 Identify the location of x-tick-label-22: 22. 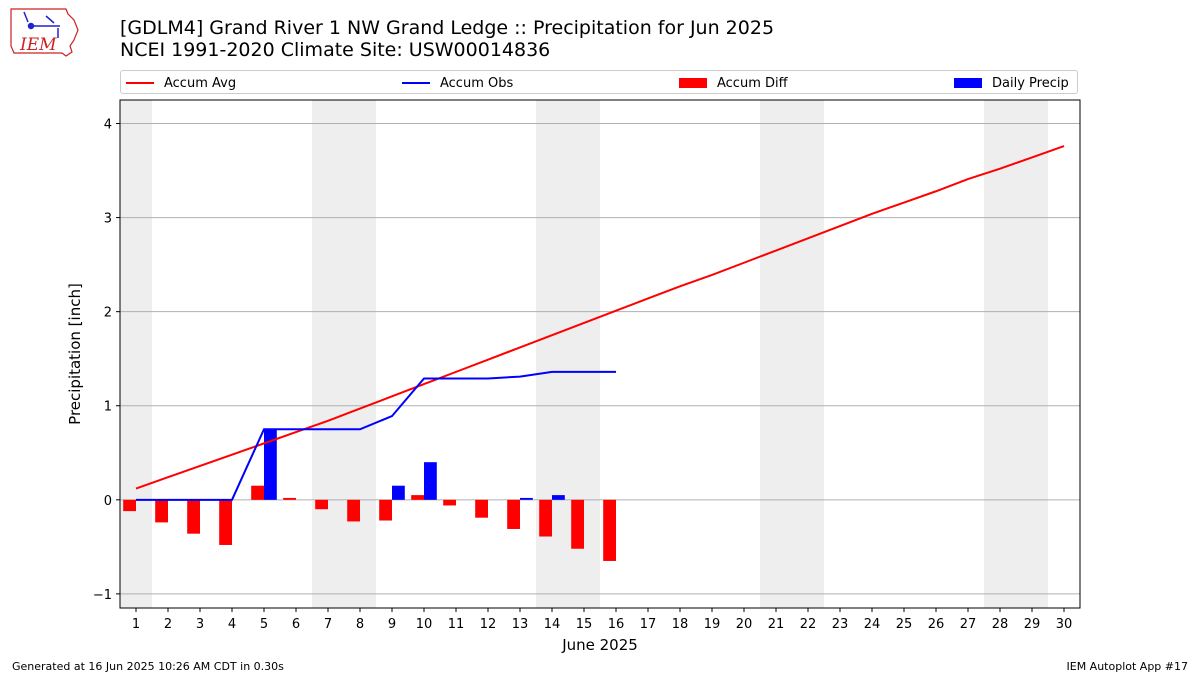
(808, 624).